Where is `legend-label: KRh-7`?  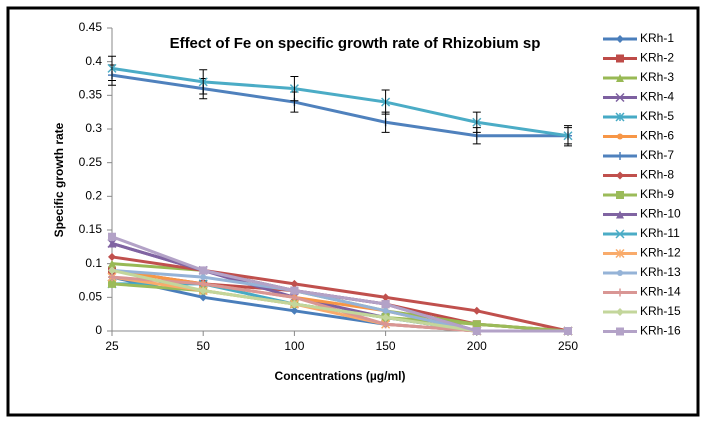
legend-label: KRh-7 is located at coordinates (657, 155).